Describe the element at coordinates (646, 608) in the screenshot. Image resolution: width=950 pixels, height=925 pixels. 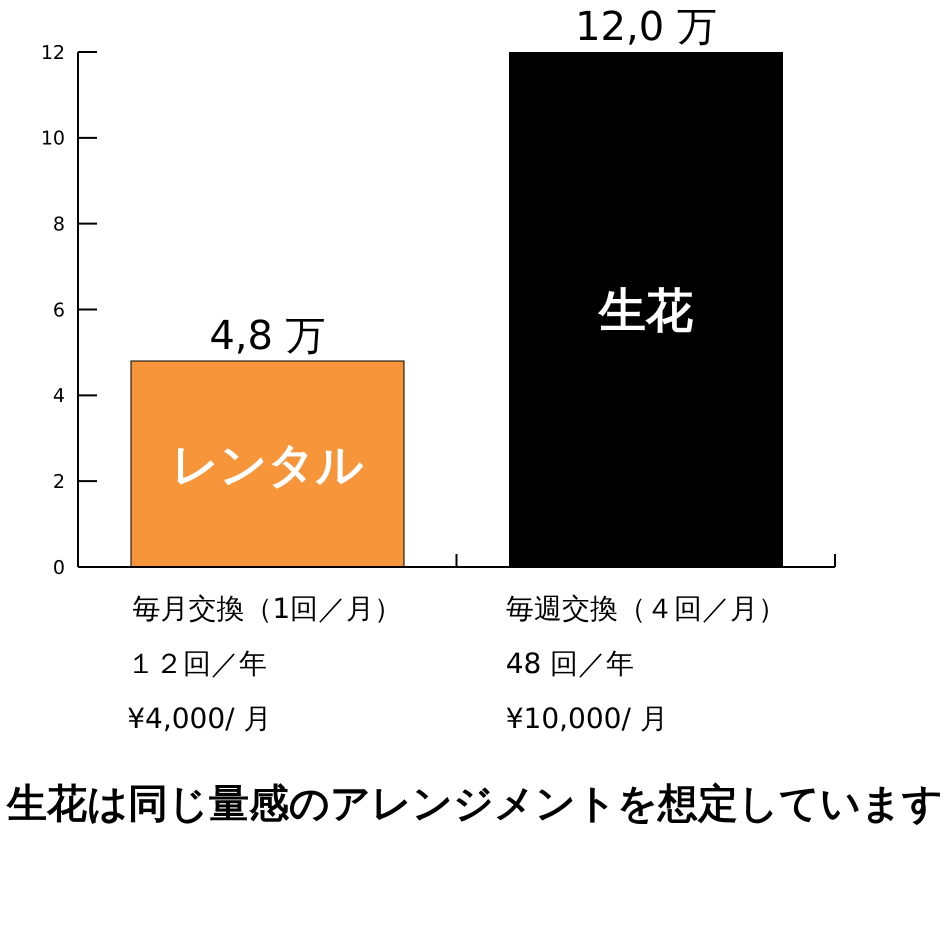
I see `x-tick-label: 毎週交換（４回／月）` at that location.